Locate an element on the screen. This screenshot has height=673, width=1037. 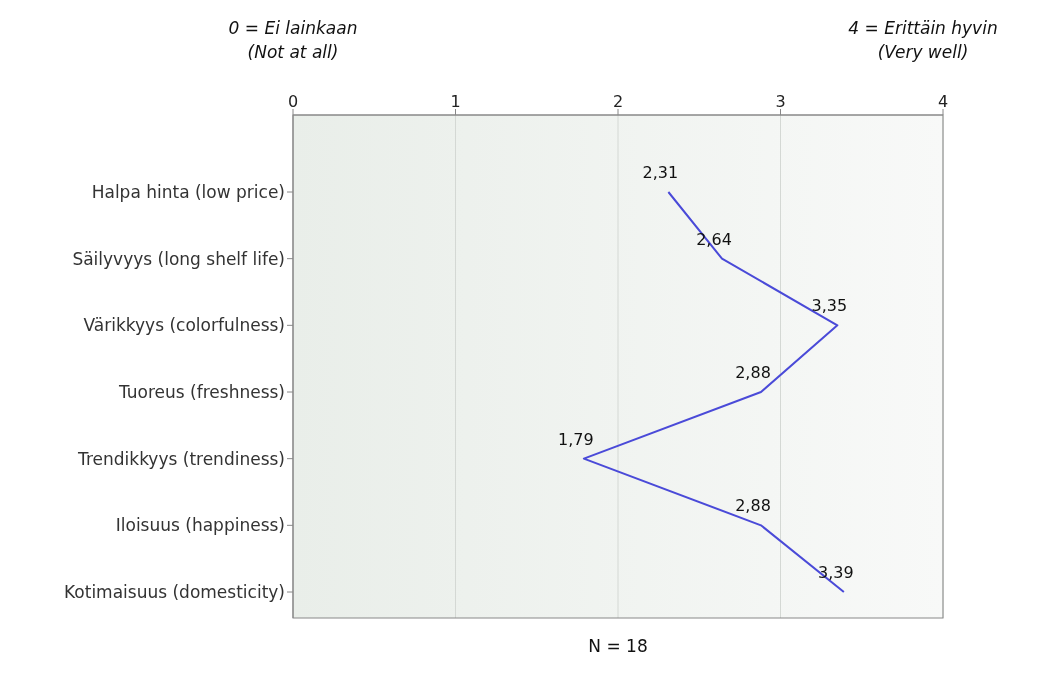
y-tick-label: Halpa hinta (low price) is located at coordinates (188, 192).